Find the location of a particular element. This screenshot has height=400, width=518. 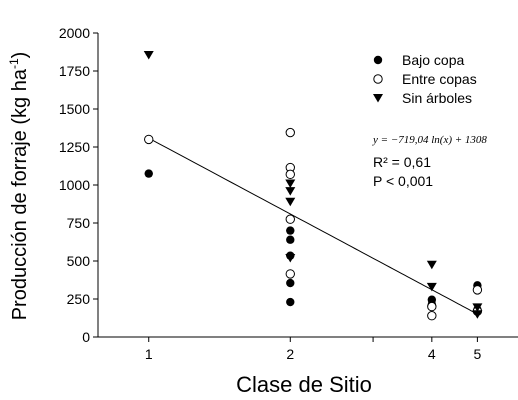

p-value-label: P < 0,001 is located at coordinates (403, 181).